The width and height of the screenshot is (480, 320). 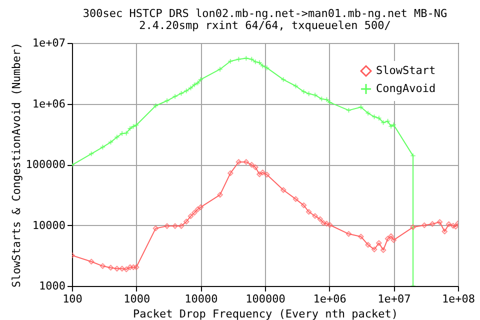 I want to click on y-axis-title: SlowStarts & CongestionAvoid (Number), so click(x=16, y=165).